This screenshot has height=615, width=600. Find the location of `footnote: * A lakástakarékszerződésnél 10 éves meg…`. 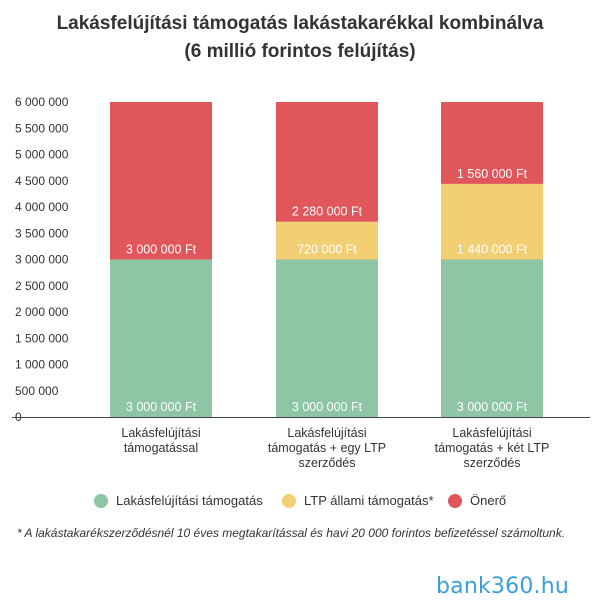

footnote: * A lakástakarékszerződésnél 10 éves meg… is located at coordinates (291, 533).